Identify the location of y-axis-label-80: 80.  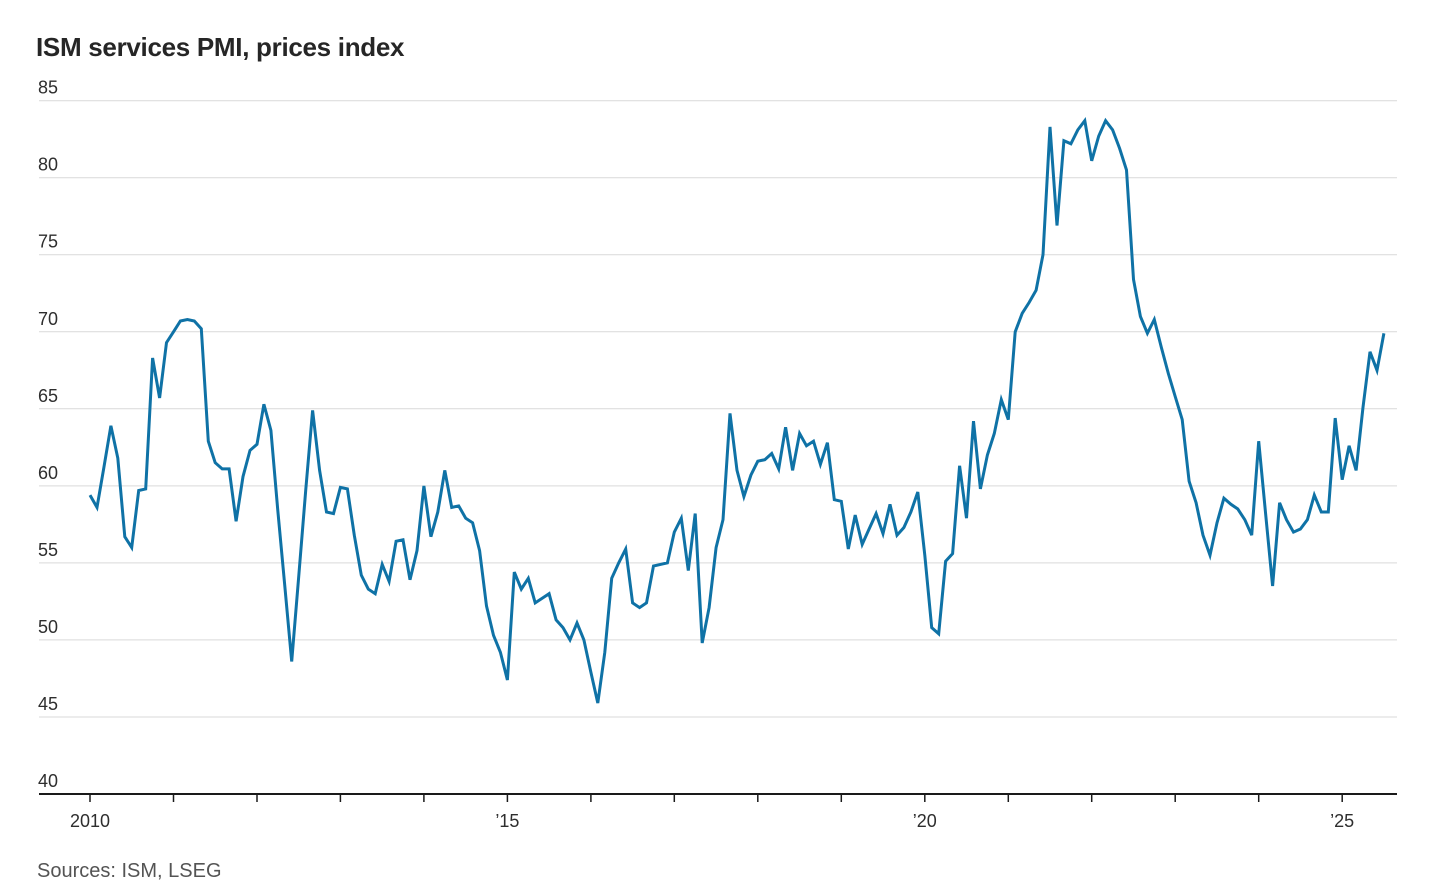
(48, 165).